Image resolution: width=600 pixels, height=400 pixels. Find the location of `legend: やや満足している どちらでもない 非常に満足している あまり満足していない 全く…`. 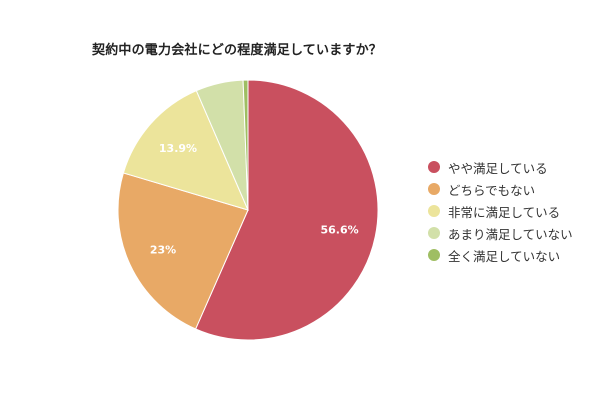

legend: やや満足している どちらでもない 非常に満足している あまり満足していない 全く… is located at coordinates (500, 211).